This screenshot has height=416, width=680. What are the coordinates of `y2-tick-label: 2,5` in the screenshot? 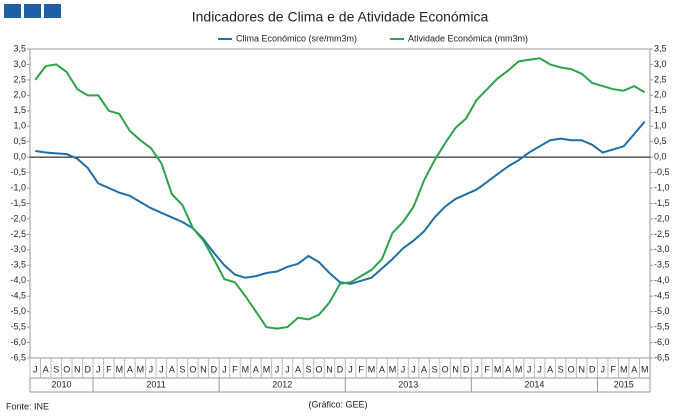 It's located at (660, 79).